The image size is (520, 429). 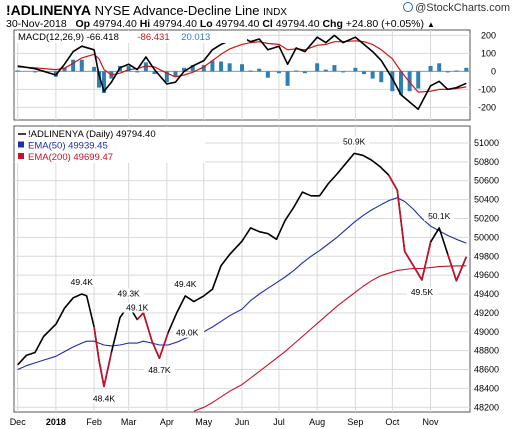 What do you see at coordinates (317, 422) in the screenshot?
I see `x-tick-label: Aug` at bounding box center [317, 422].